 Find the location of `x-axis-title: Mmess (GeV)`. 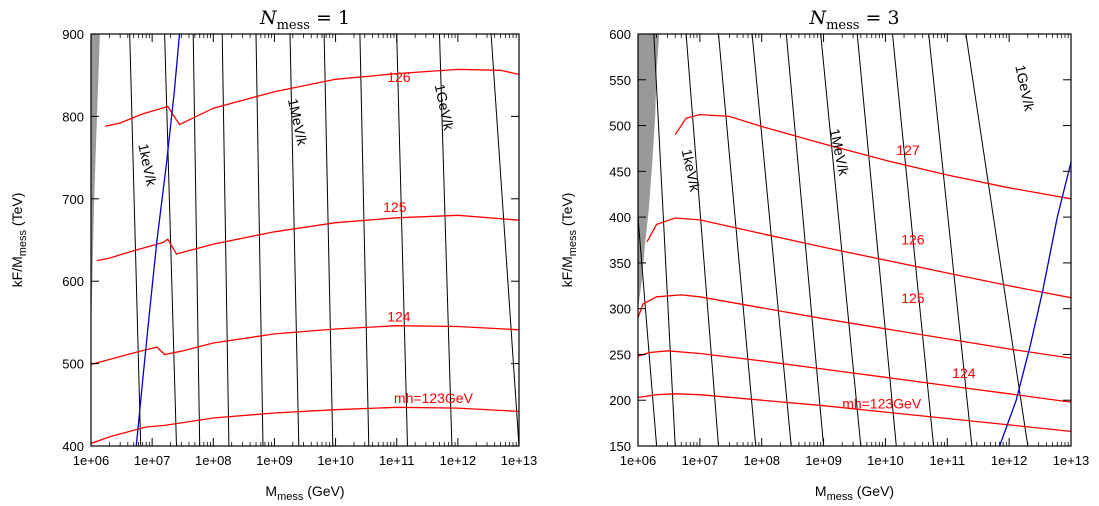

x-axis-title: Mmess (GeV) is located at coordinates (304, 493).